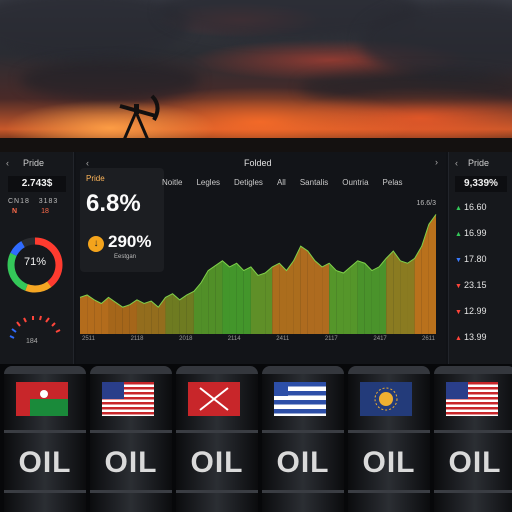  I want to click on tab-0: Noitle, so click(172, 182).